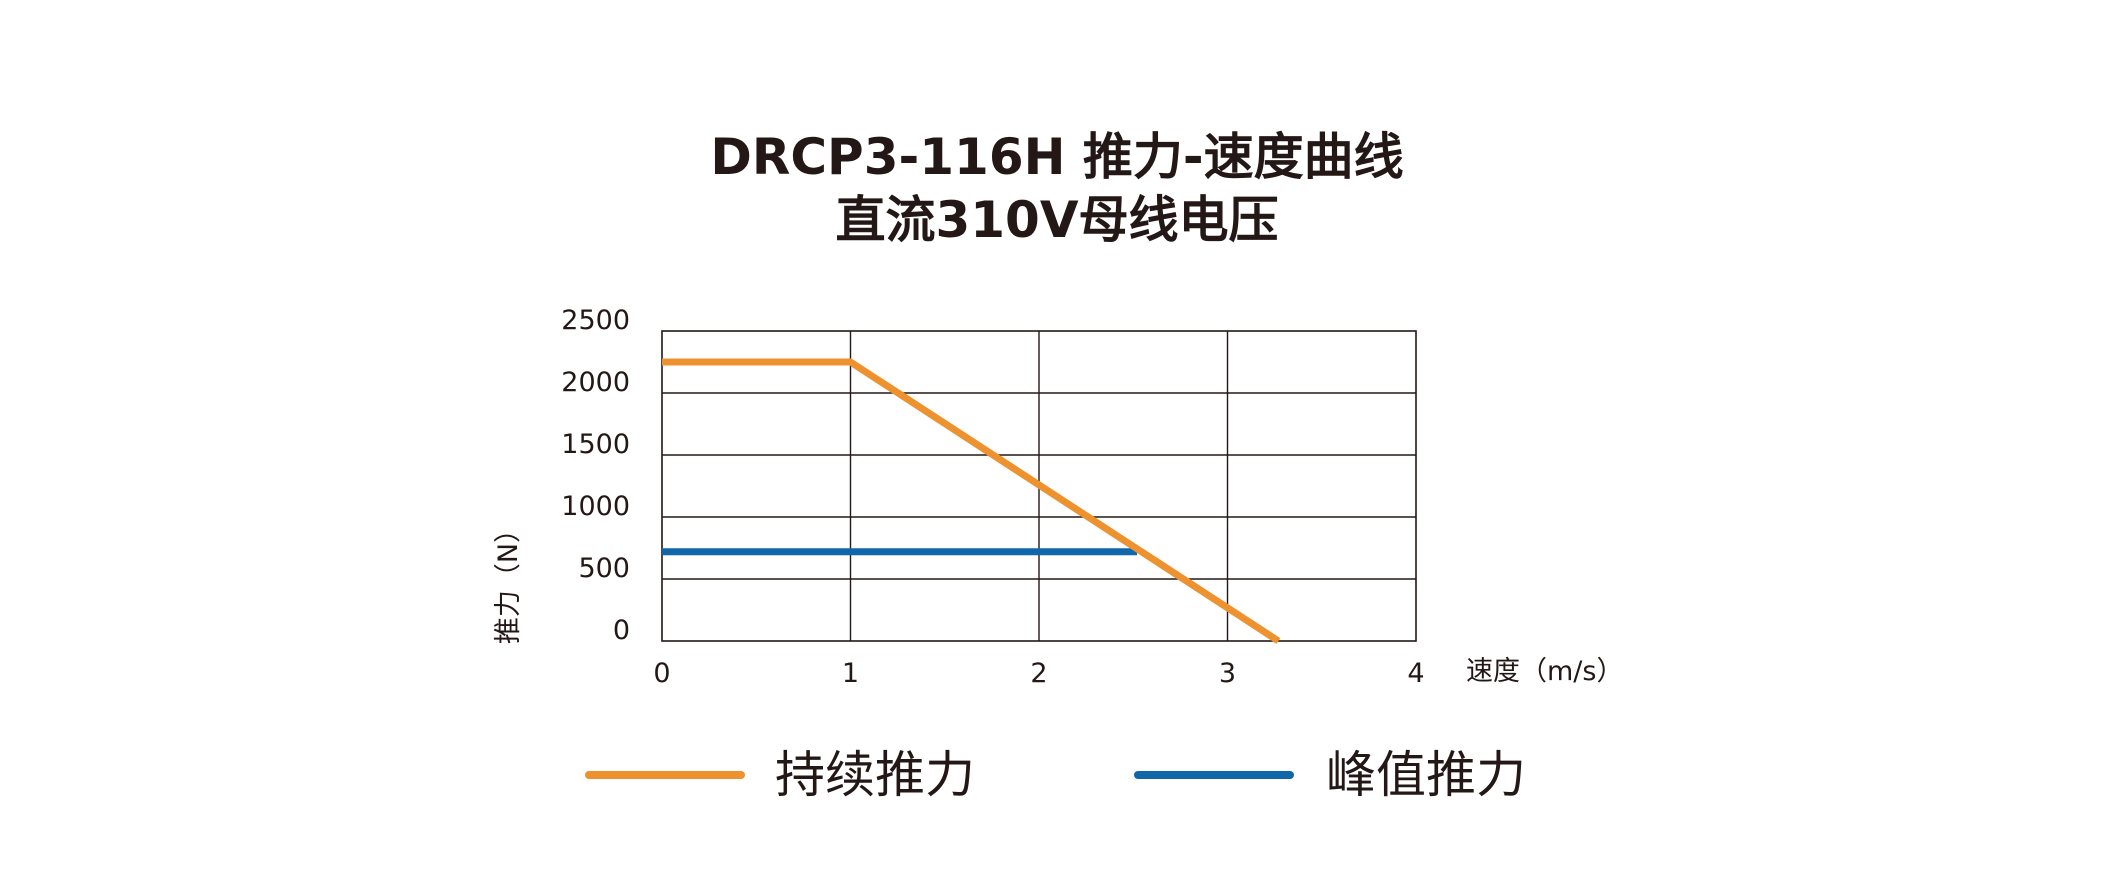 The image size is (2115, 877). I want to click on series-line-持续推力, so click(971, 501).